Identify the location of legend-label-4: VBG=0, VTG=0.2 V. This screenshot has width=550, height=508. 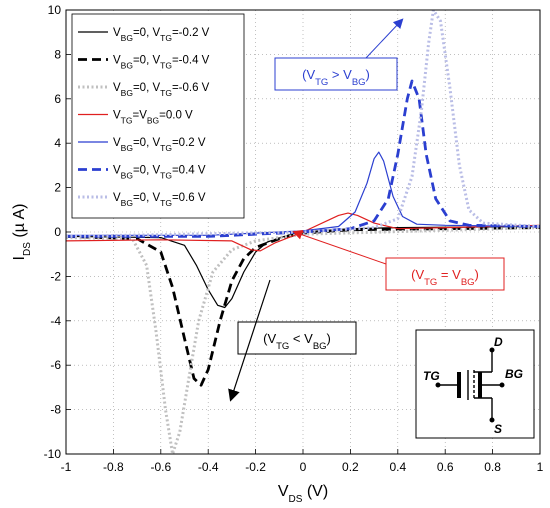
(159, 145).